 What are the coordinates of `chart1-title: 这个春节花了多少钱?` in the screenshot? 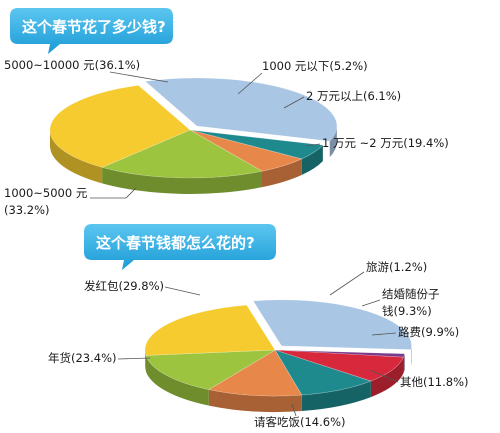 It's located at (94, 27).